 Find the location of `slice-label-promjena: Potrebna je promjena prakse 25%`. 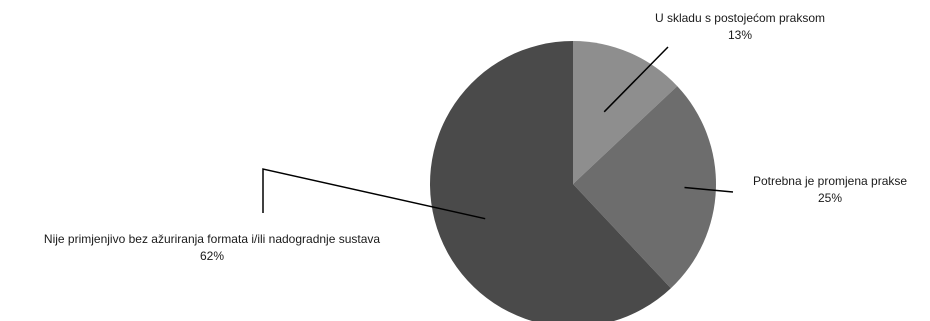

slice-label-promjena: Potrebna je promjena prakse 25% is located at coordinates (830, 190).